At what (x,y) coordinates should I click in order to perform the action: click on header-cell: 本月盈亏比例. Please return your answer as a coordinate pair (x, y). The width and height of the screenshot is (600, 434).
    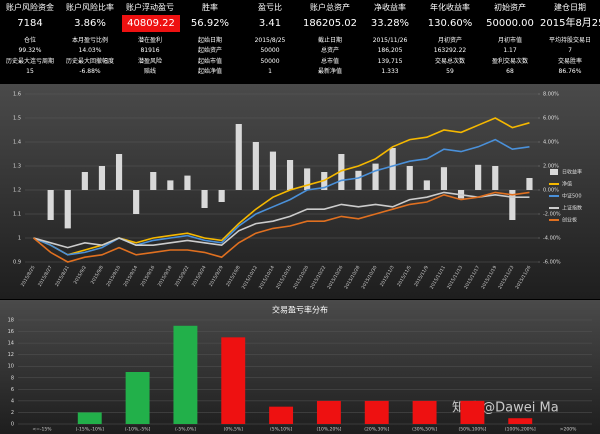
    Looking at the image, I should click on (89, 40).